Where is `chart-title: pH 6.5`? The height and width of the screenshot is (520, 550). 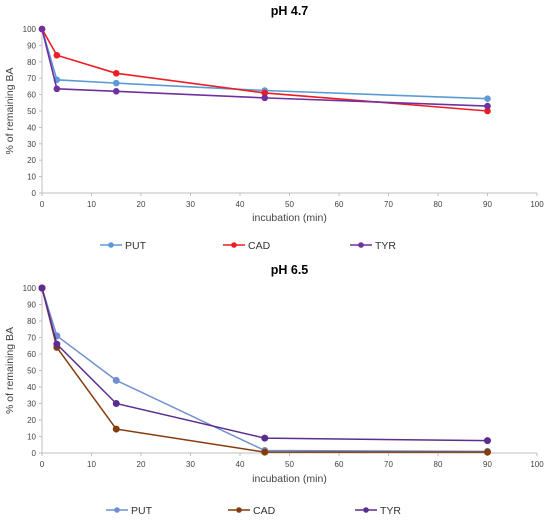 chart-title: pH 6.5 is located at coordinates (290, 270).